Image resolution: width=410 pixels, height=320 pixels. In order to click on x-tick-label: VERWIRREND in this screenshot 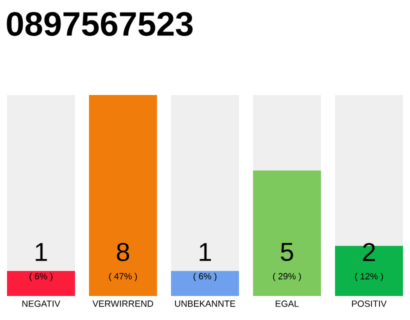, I will do `click(123, 303)`.